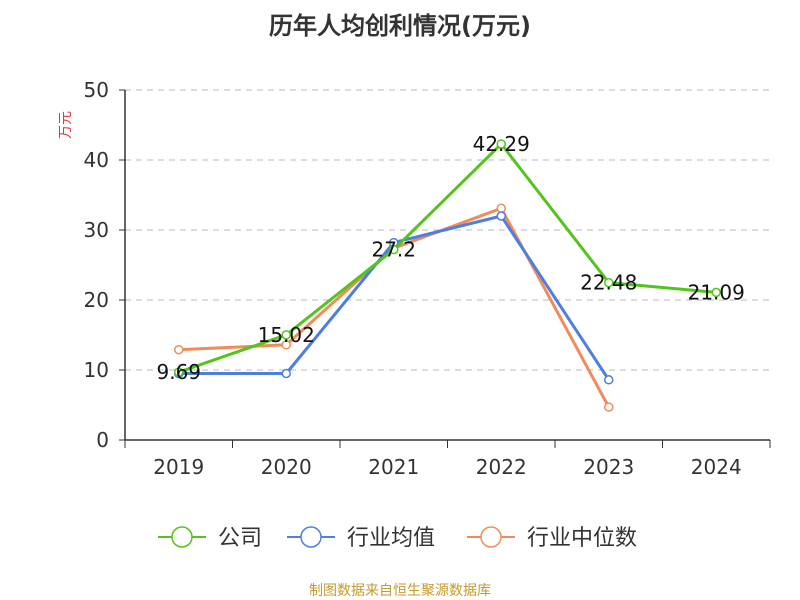  I want to click on data-label: 15.02, so click(286, 335).